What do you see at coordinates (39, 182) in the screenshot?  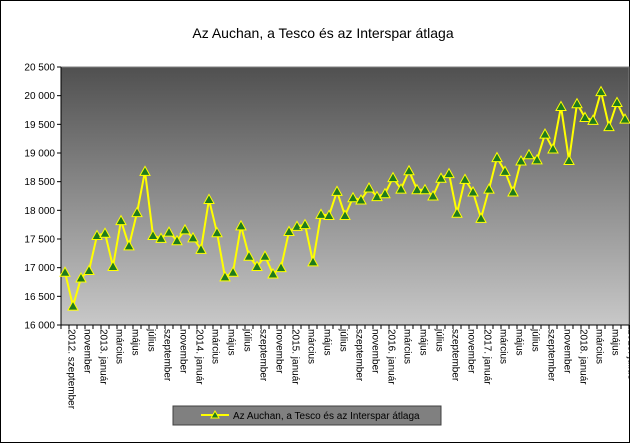 I see `y-tick-label: 18 500` at bounding box center [39, 182].